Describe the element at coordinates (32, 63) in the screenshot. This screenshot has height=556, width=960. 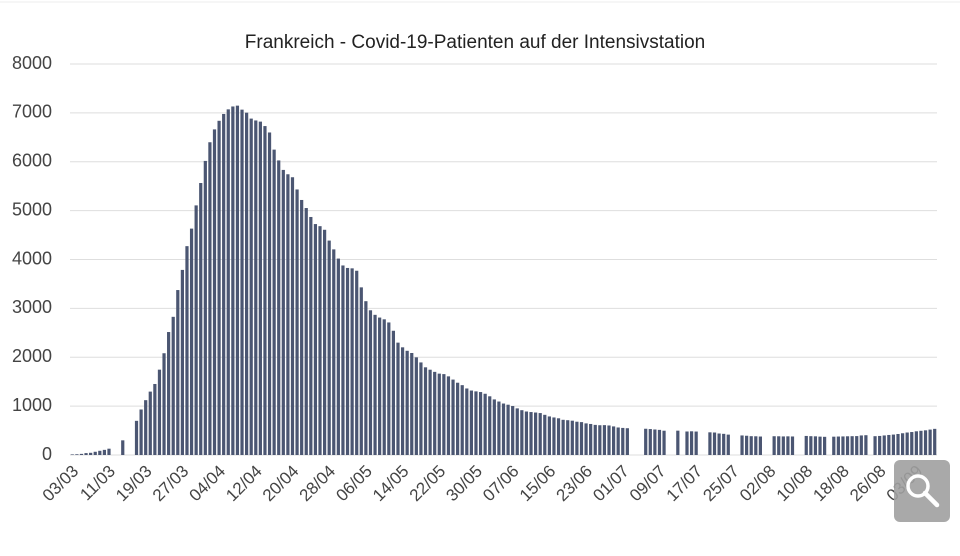
I see `y-tick-label: 8000` at that location.